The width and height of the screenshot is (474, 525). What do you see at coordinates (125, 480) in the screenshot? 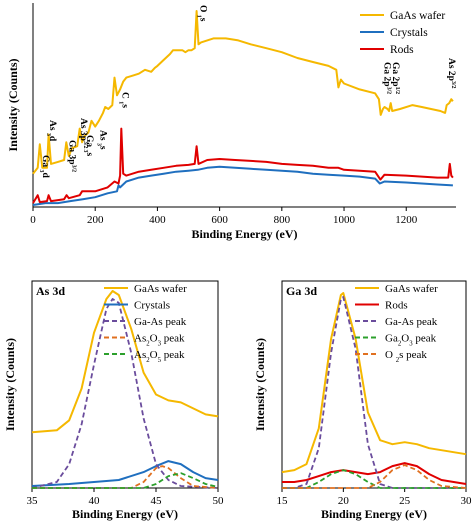
I see `series-line-as2o5-peak` at bounding box center [125, 480].